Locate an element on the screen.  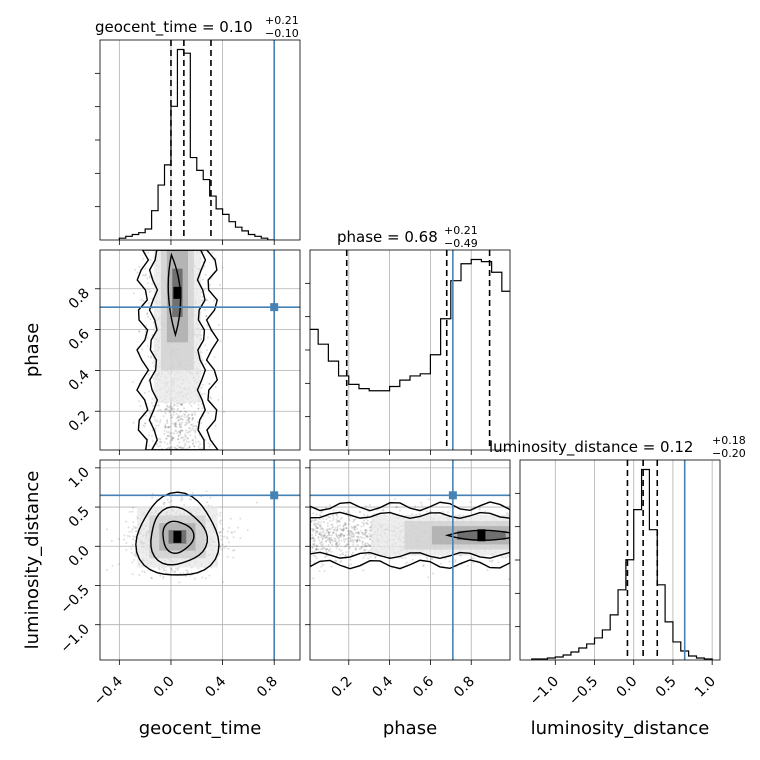
bottom-geocent-time-xtick-label-3: 0.8 is located at coordinates (267, 687).